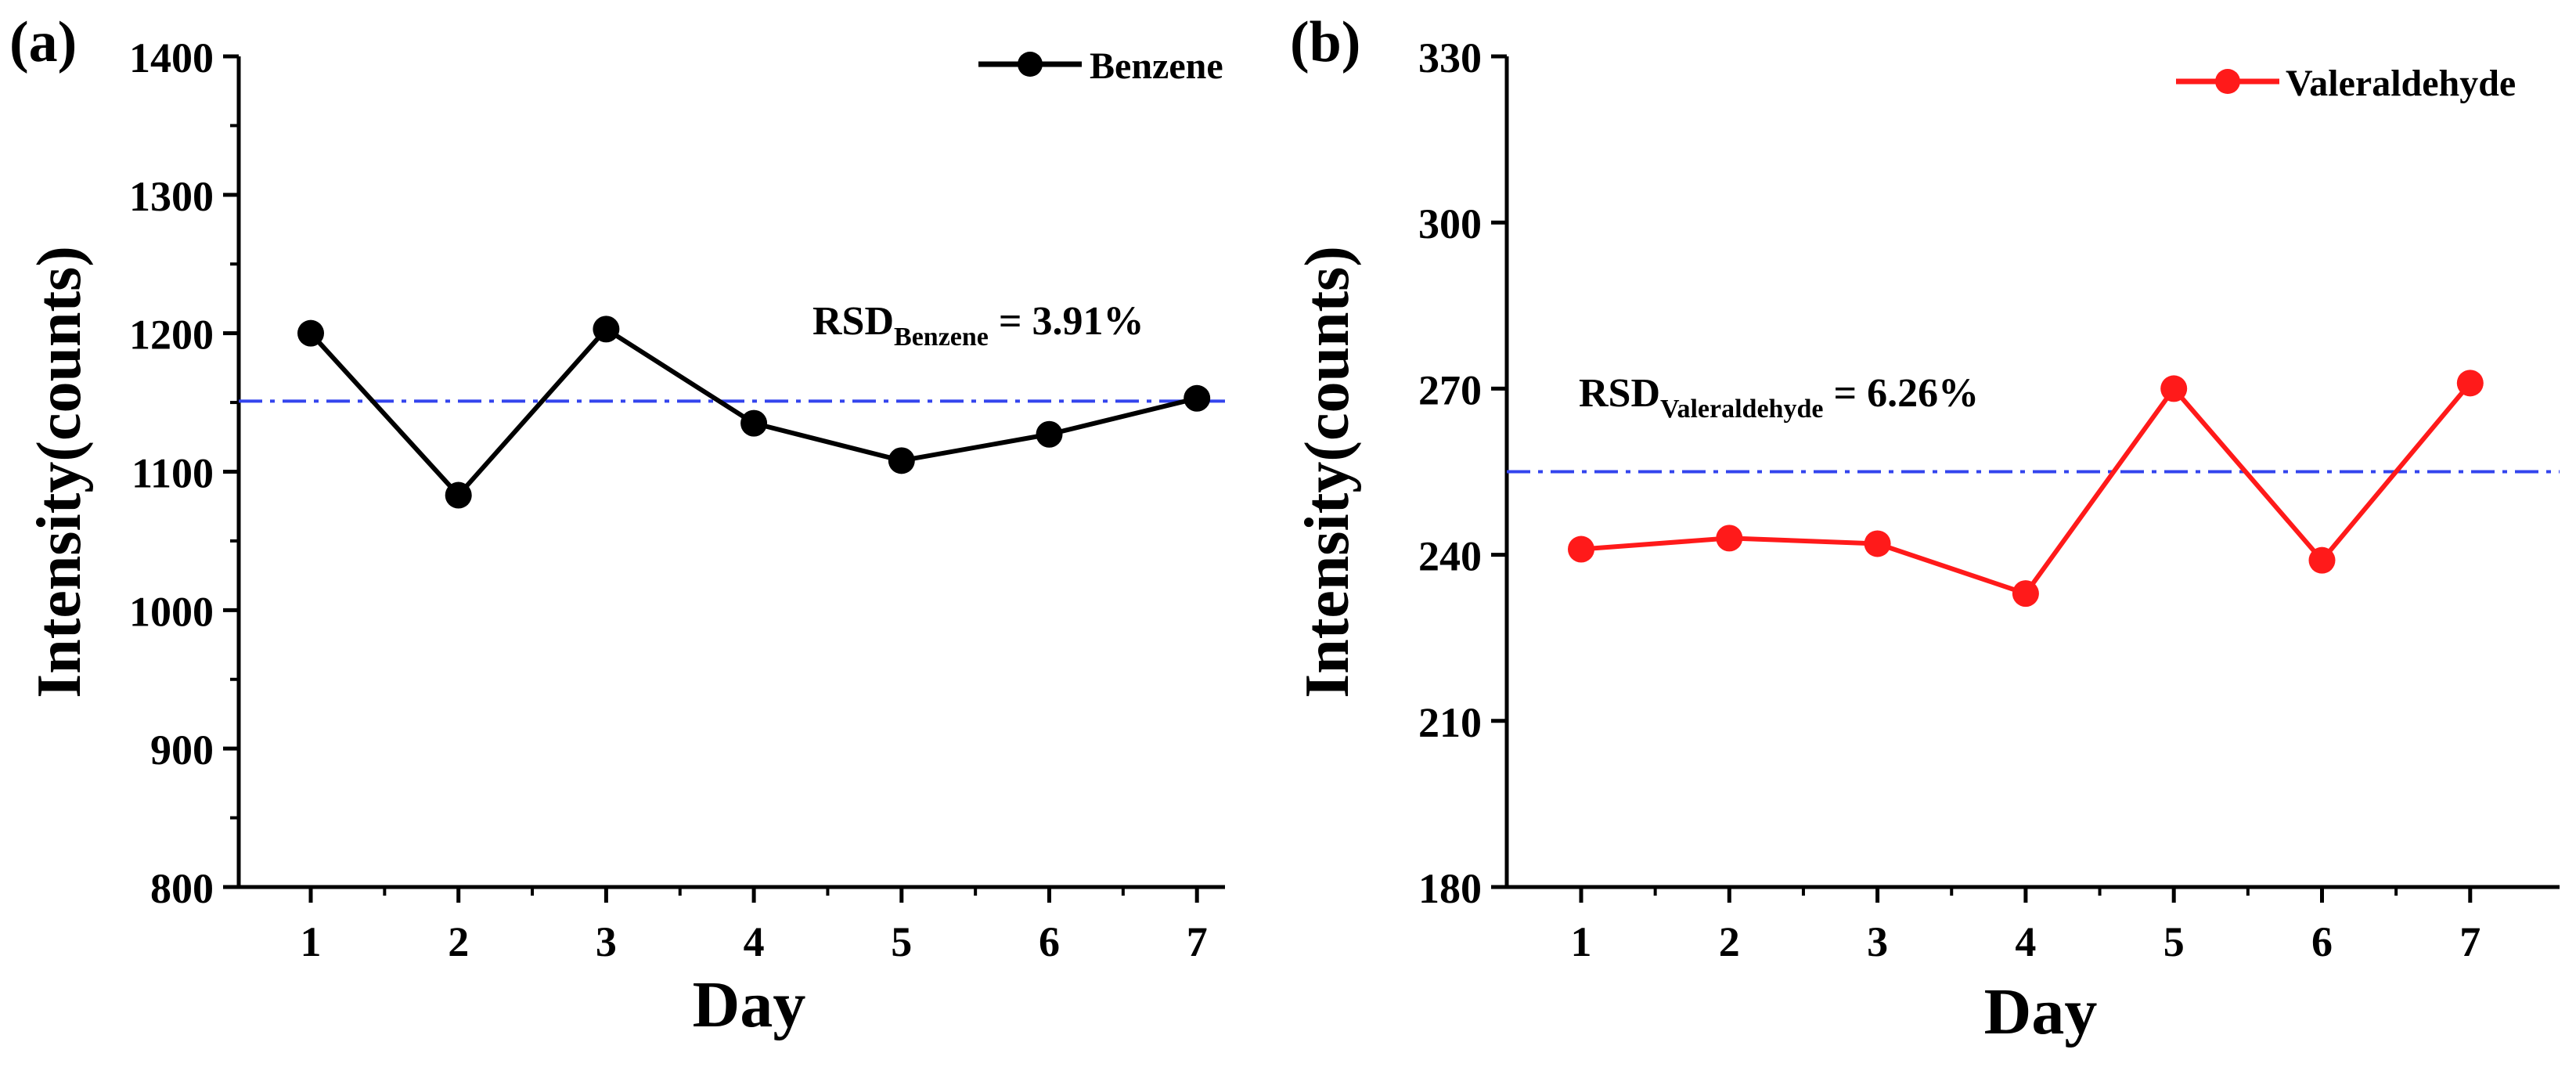 The width and height of the screenshot is (2576, 1071). What do you see at coordinates (1450, 57) in the screenshot?
I see `y-tick-label: 330` at bounding box center [1450, 57].